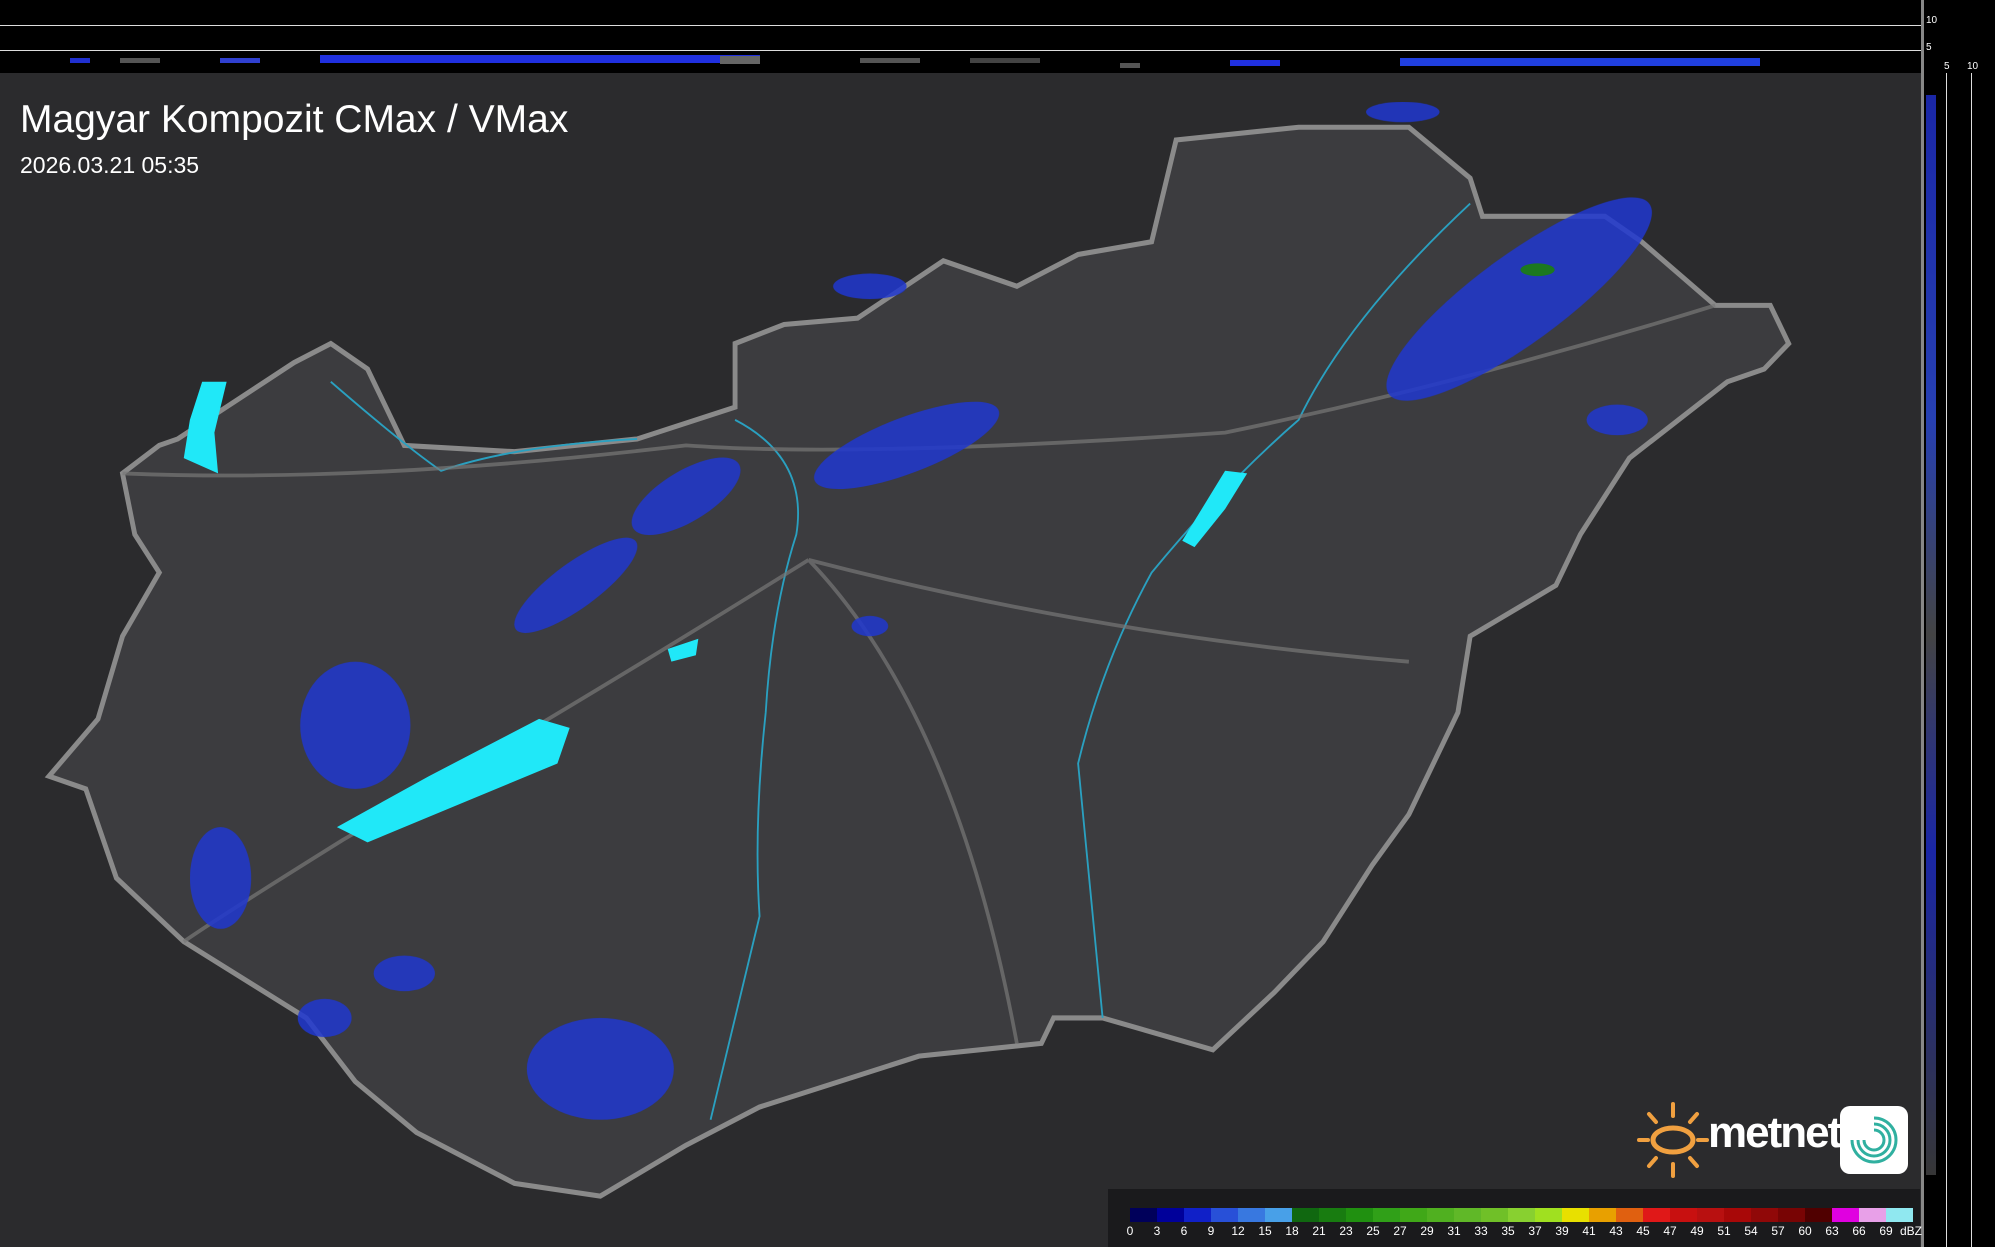 Image resolution: width=1995 pixels, height=1247 pixels. What do you see at coordinates (1958, 623) in the screenshot?
I see `vertical-profile-right: 10 5 5 10` at bounding box center [1958, 623].